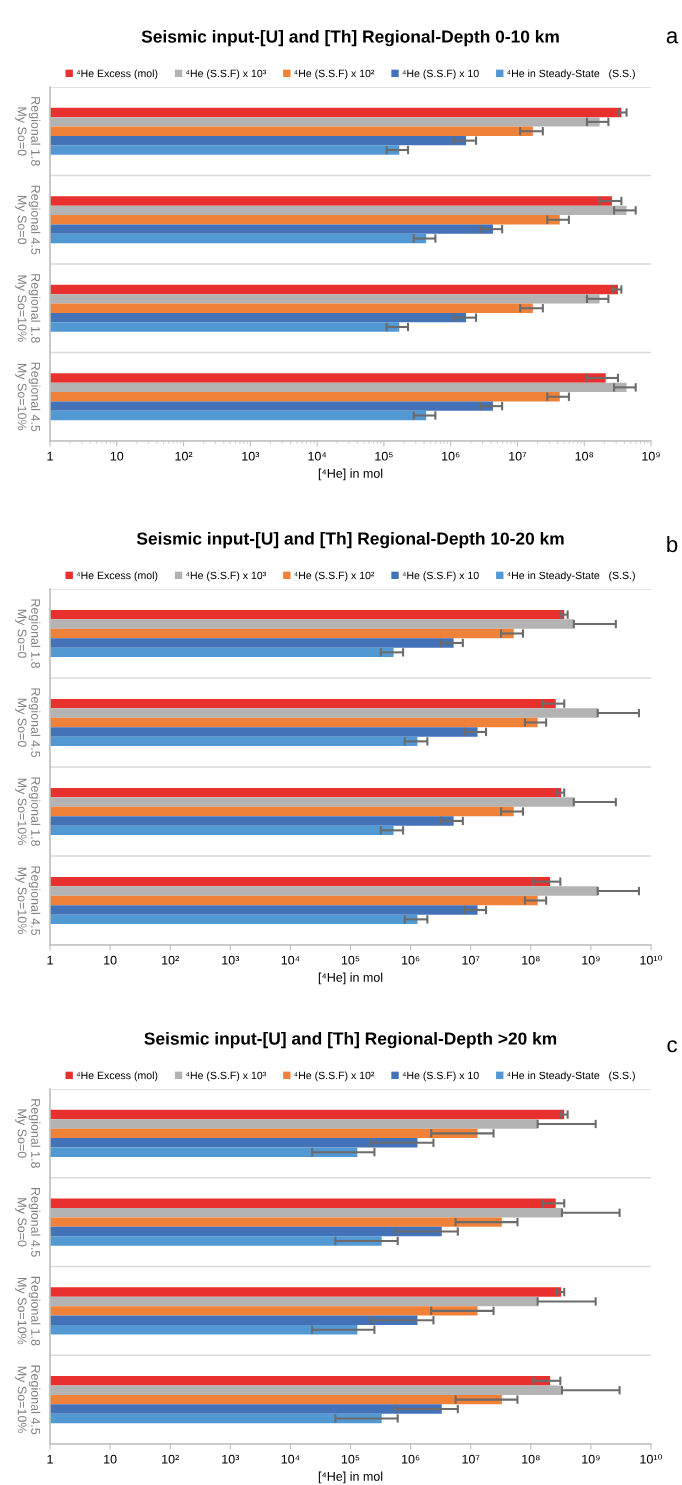  I want to click on chart-title: Seismic input-[U] and [Th] Regional-Depth 10-20 km, so click(350, 540).